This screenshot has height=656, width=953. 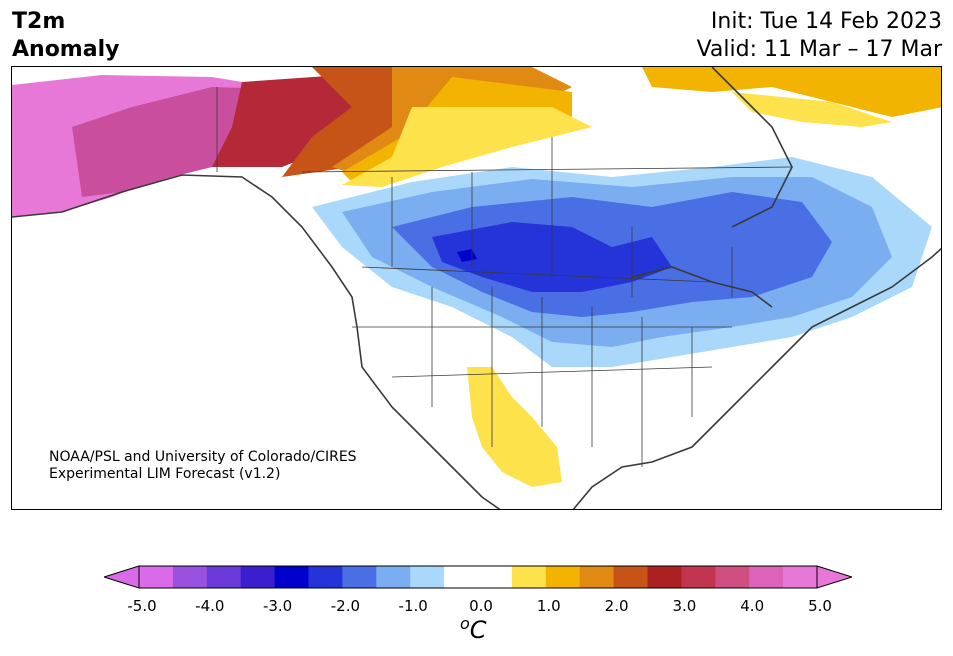 I want to click on colorbar-tick-label: 4.0, so click(x=752, y=606).